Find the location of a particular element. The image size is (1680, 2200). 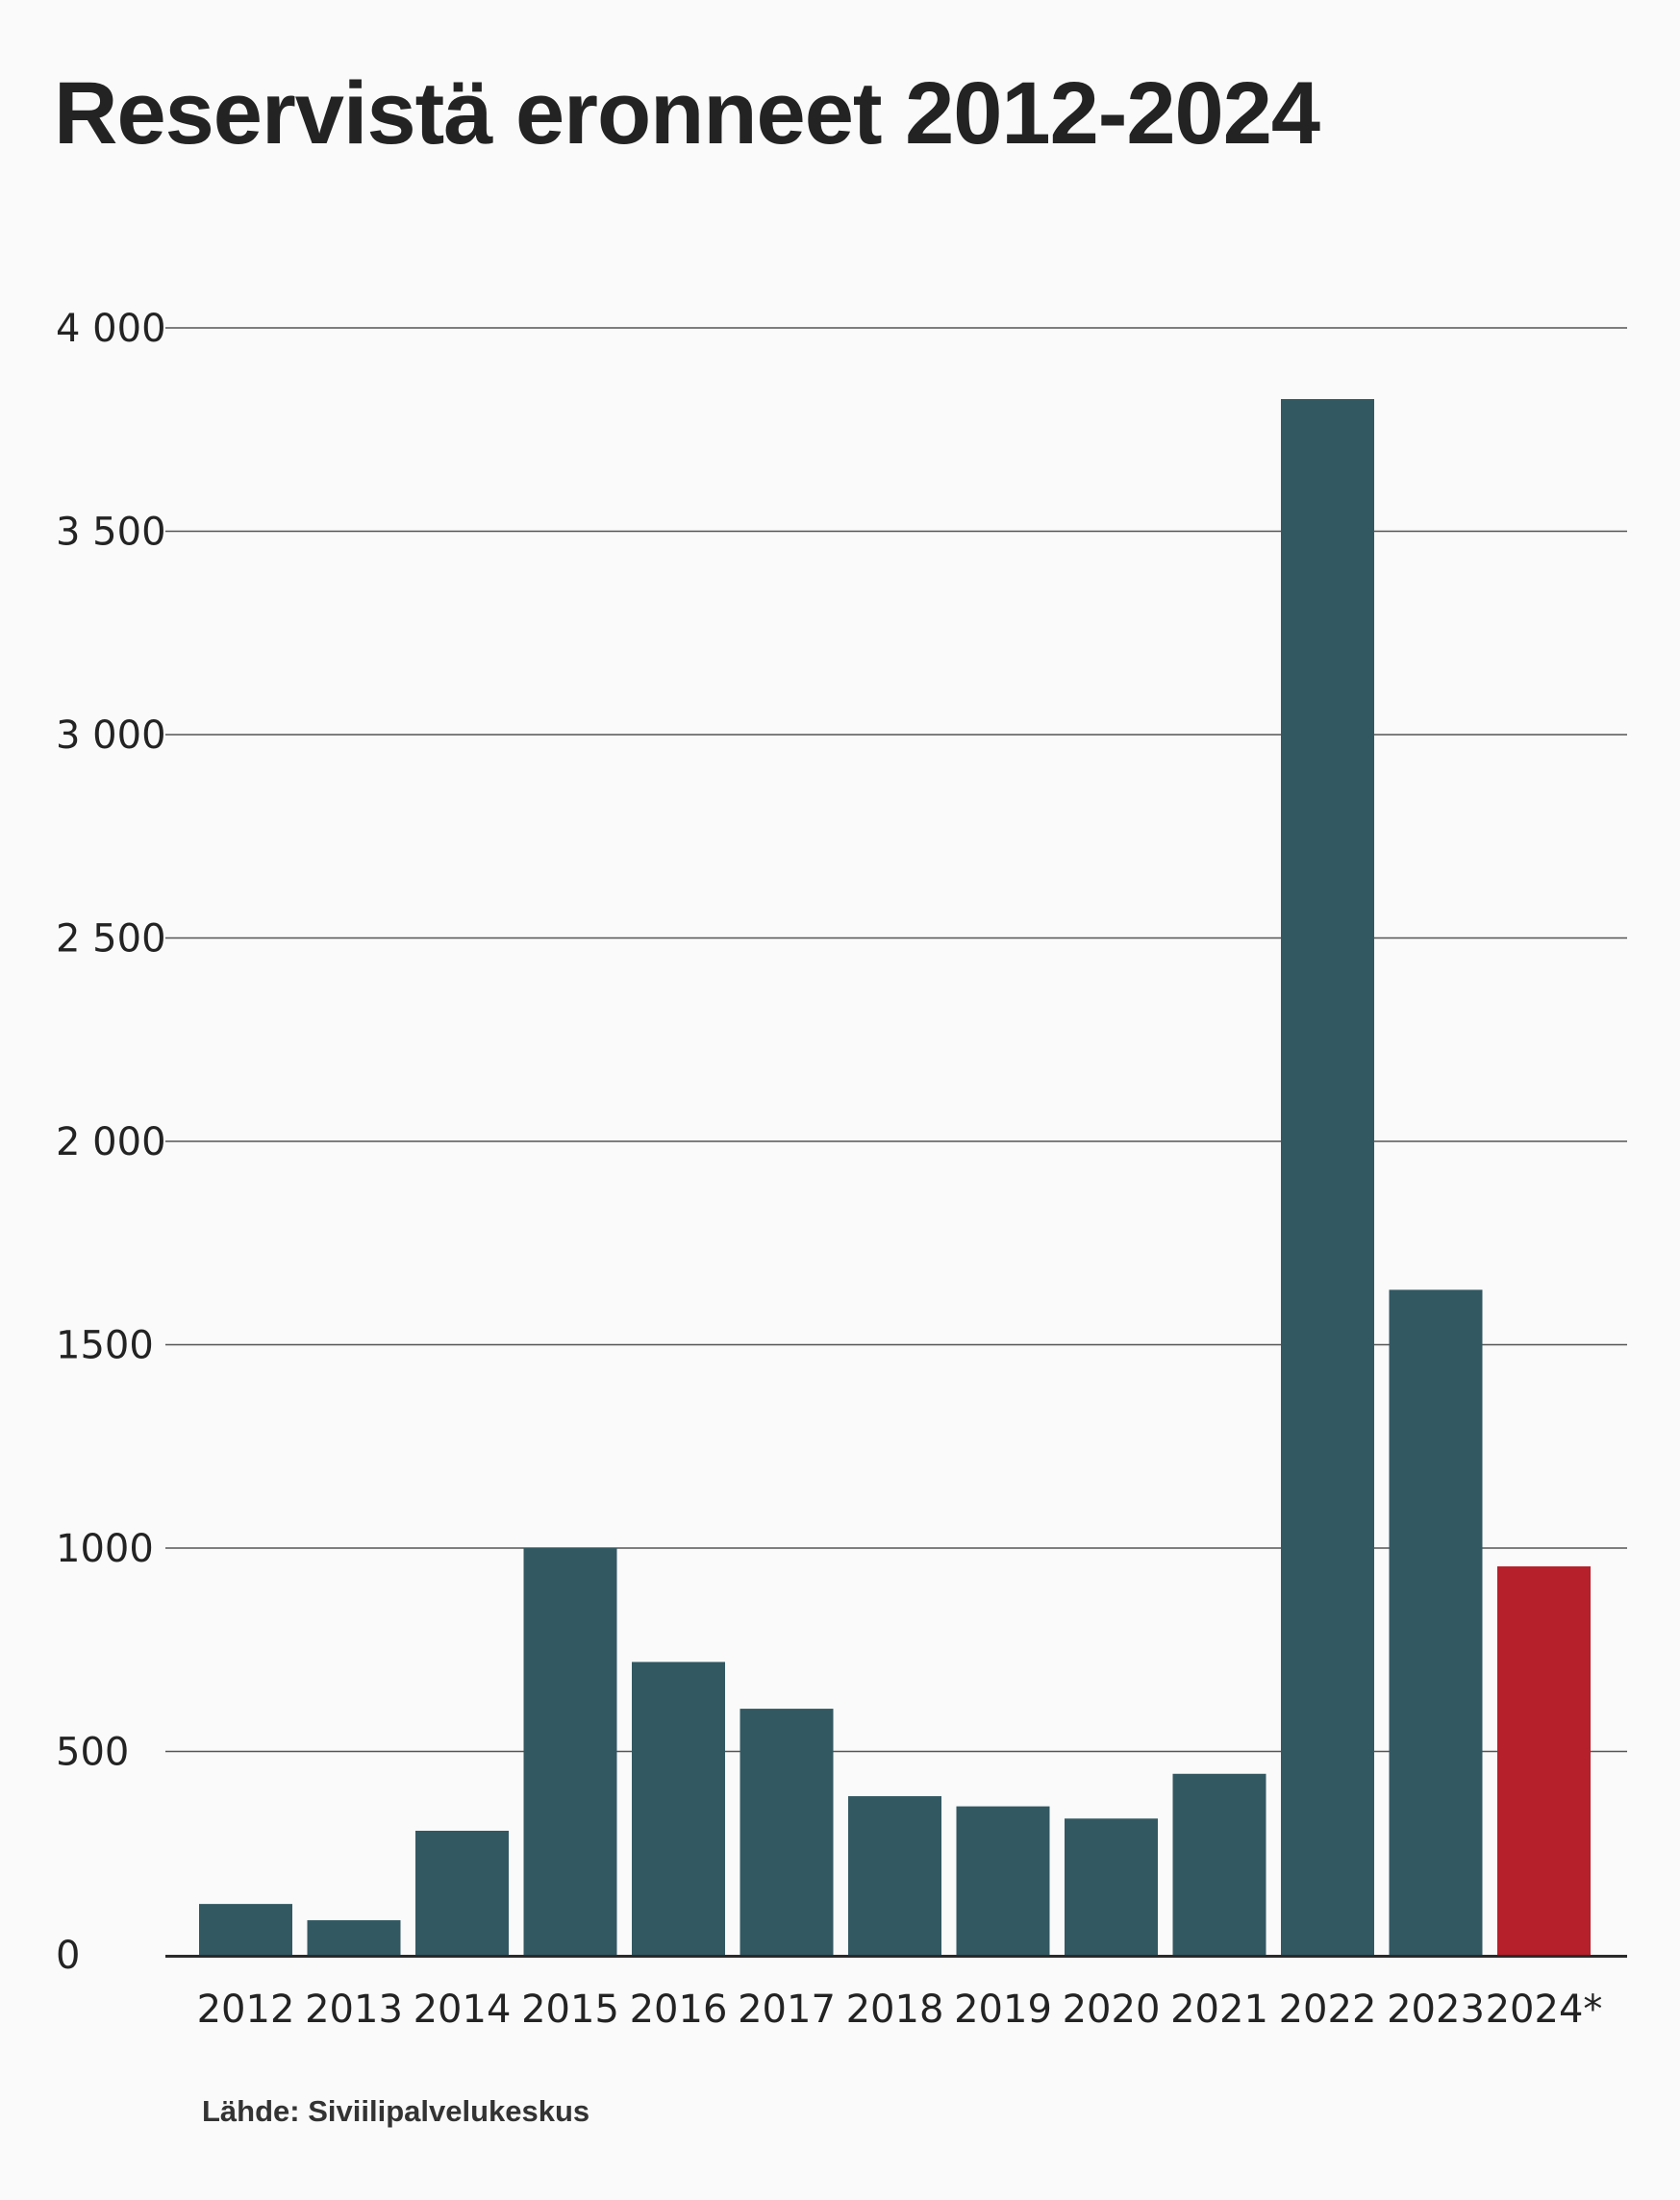

x-tick-label: 2013 is located at coordinates (354, 2010).